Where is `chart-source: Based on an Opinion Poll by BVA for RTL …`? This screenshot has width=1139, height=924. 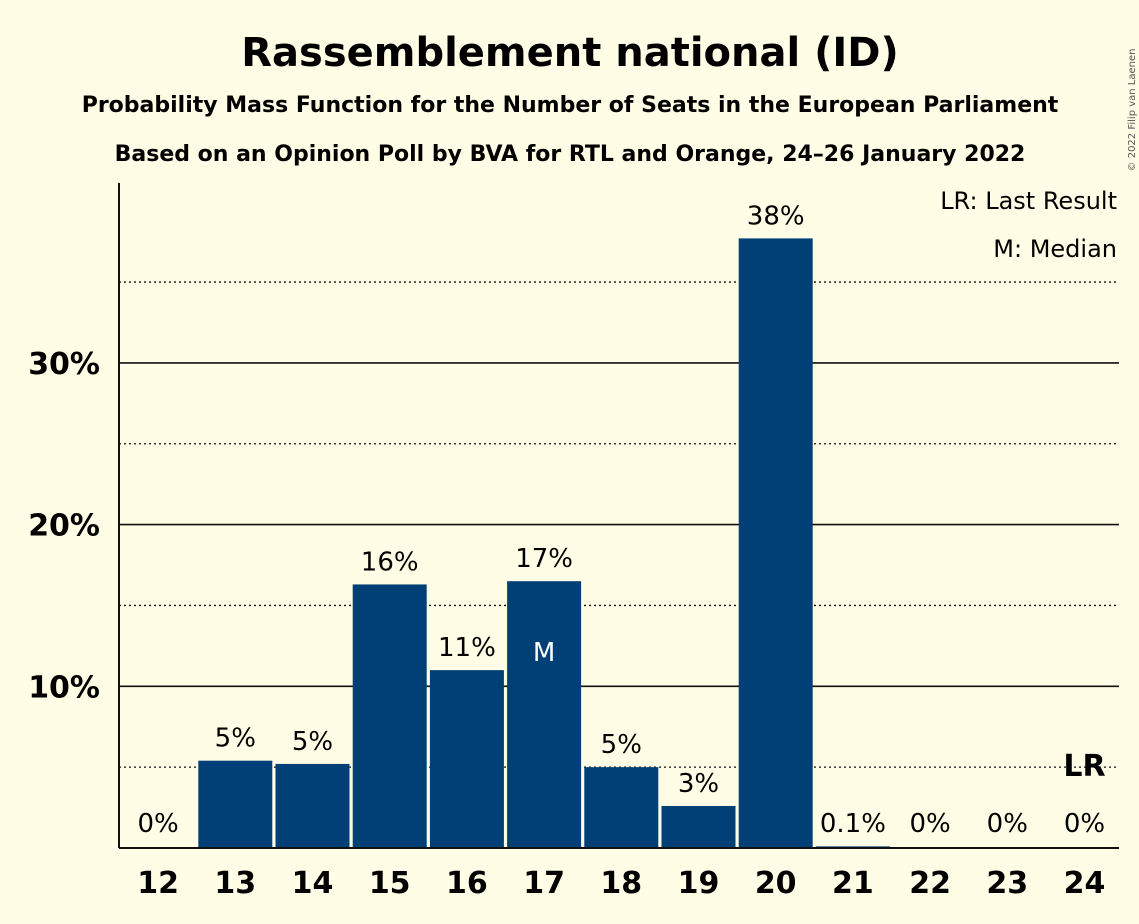 chart-source: Based on an Opinion Poll by BVA for RTL … is located at coordinates (570, 154).